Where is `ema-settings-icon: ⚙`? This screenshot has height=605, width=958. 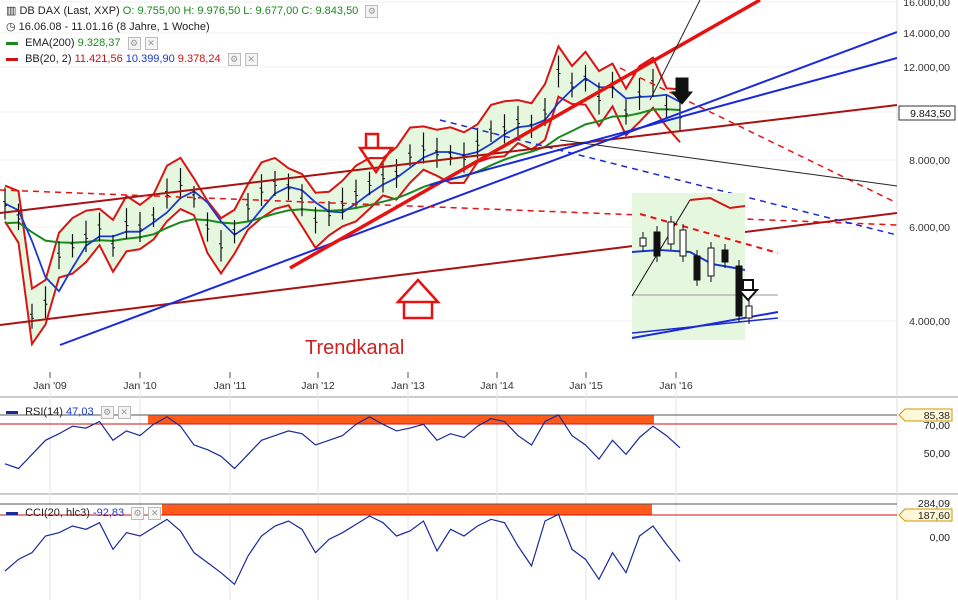
ema-settings-icon: ⚙ is located at coordinates (134, 43).